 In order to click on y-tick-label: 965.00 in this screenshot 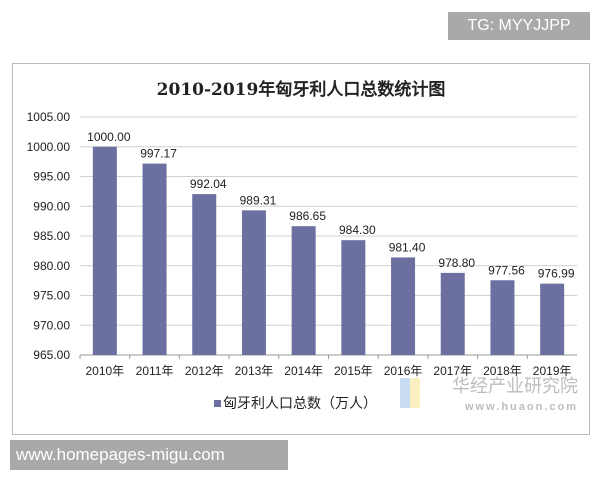, I will do `click(51, 355)`.